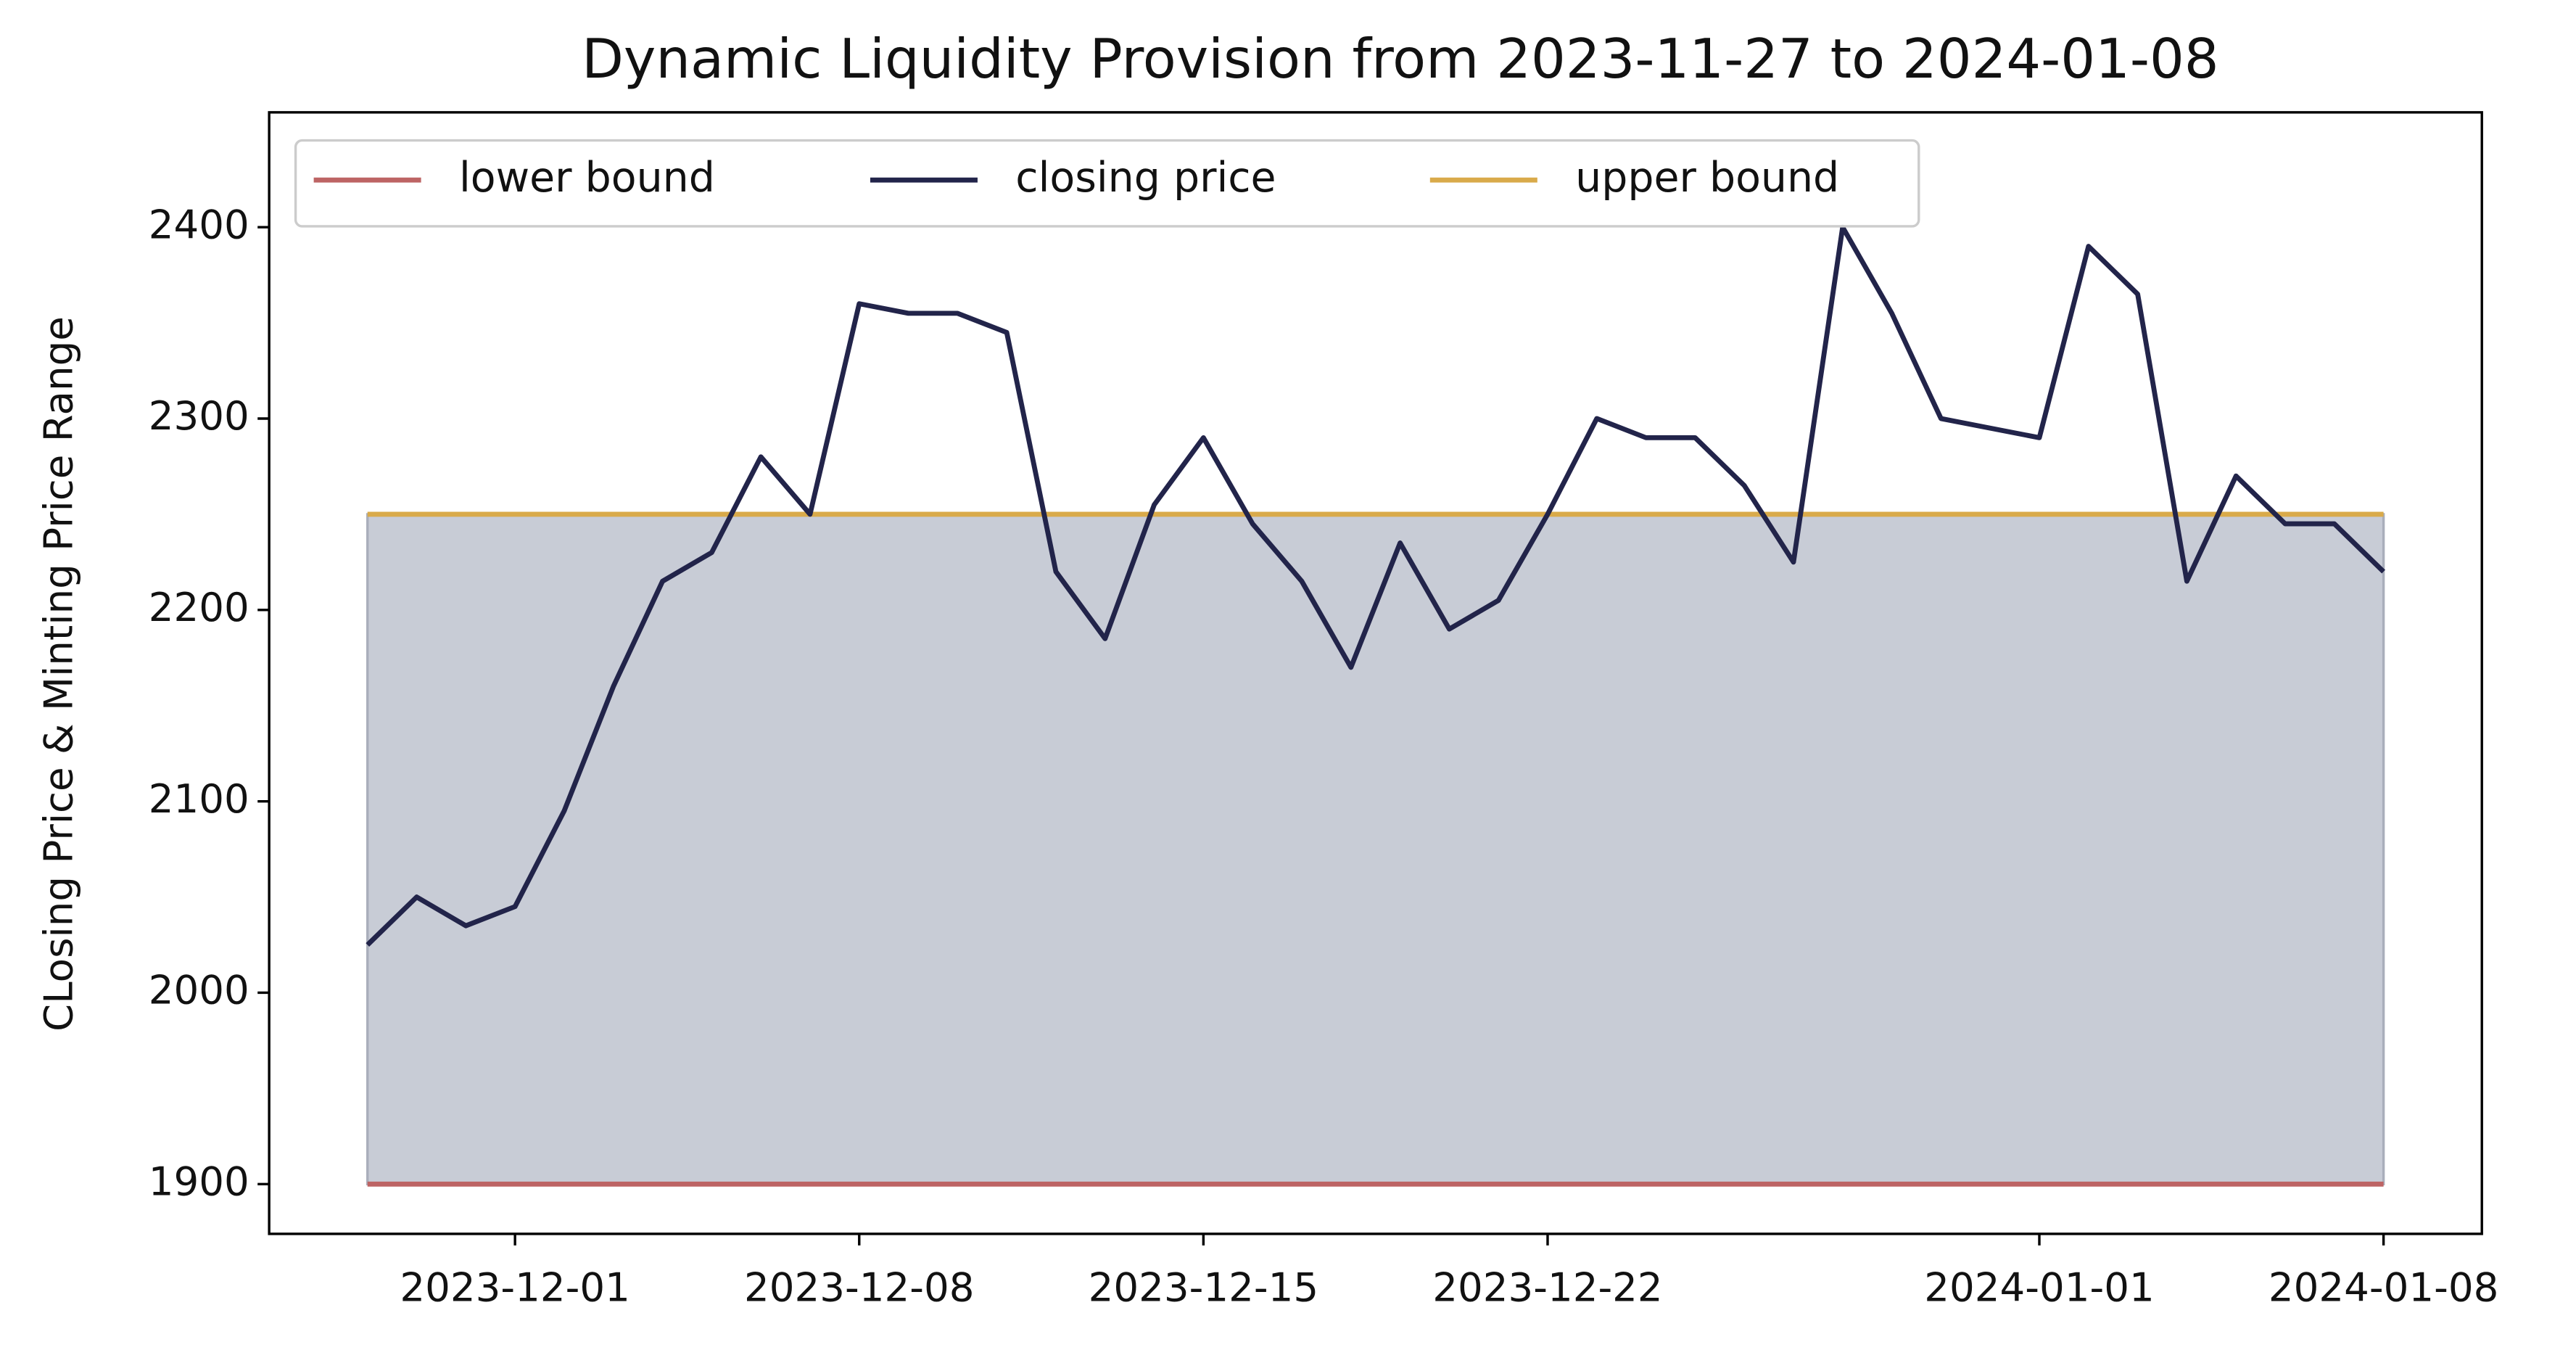 The image size is (2576, 1350). I want to click on y-tick-label: 1900, so click(199, 1181).